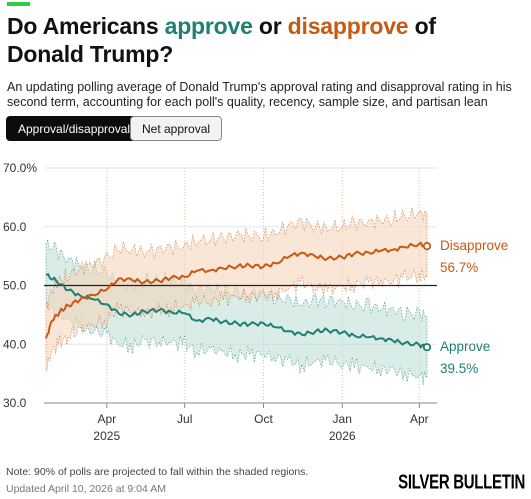  What do you see at coordinates (474, 245) in the screenshot?
I see `disapprove-series-label: Disapprove` at bounding box center [474, 245].